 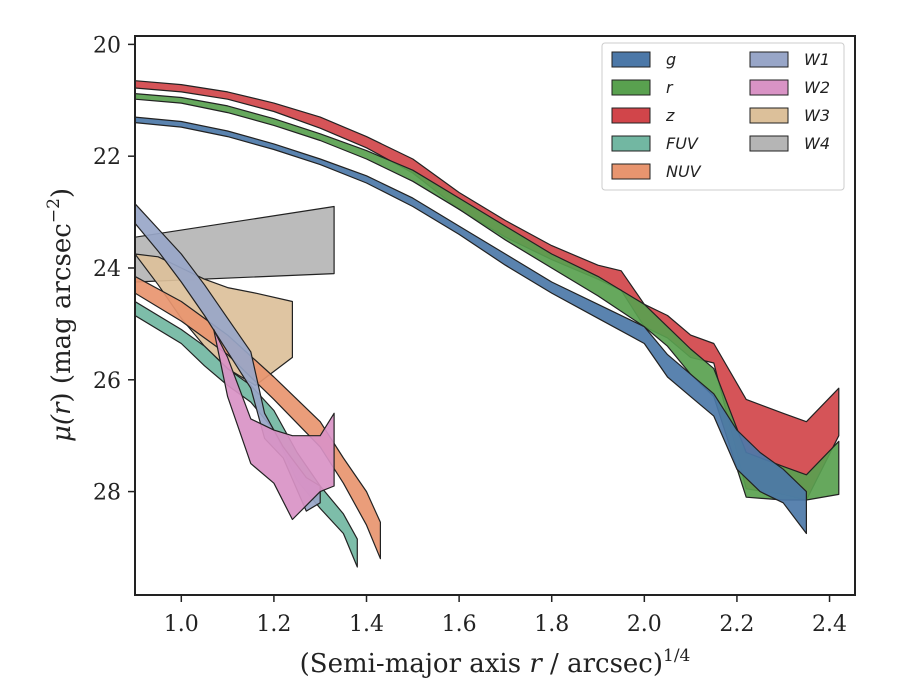 What do you see at coordinates (769, 143) in the screenshot?
I see `legend-swatch-w4` at bounding box center [769, 143].